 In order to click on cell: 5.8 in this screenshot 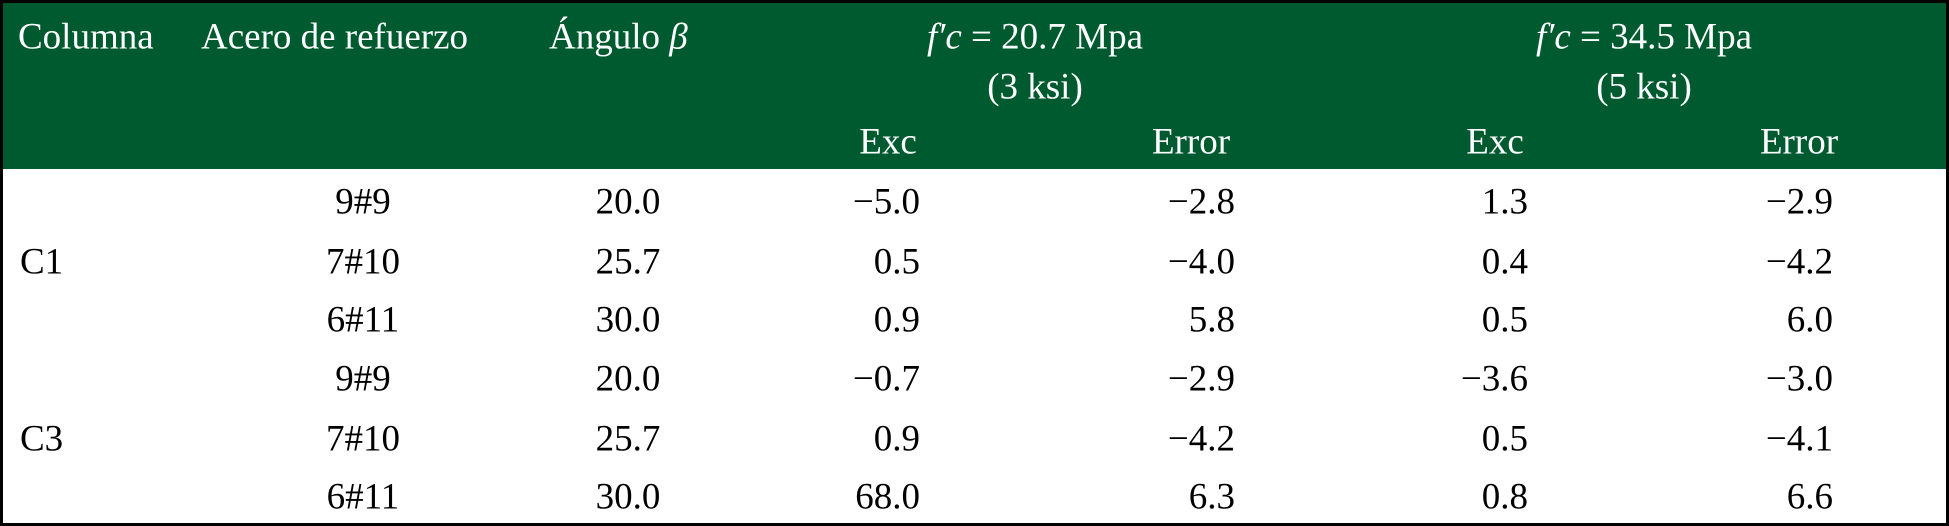, I will do `click(1211, 320)`.